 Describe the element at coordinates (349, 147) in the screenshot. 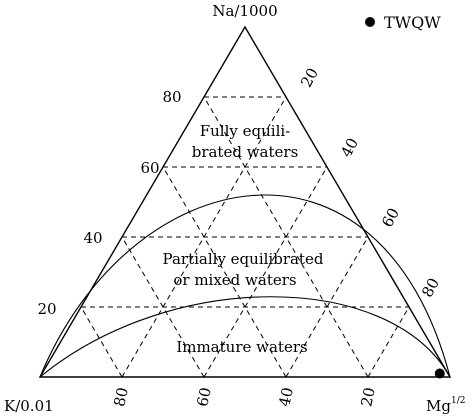

I see `right-tick-label: 40` at that location.